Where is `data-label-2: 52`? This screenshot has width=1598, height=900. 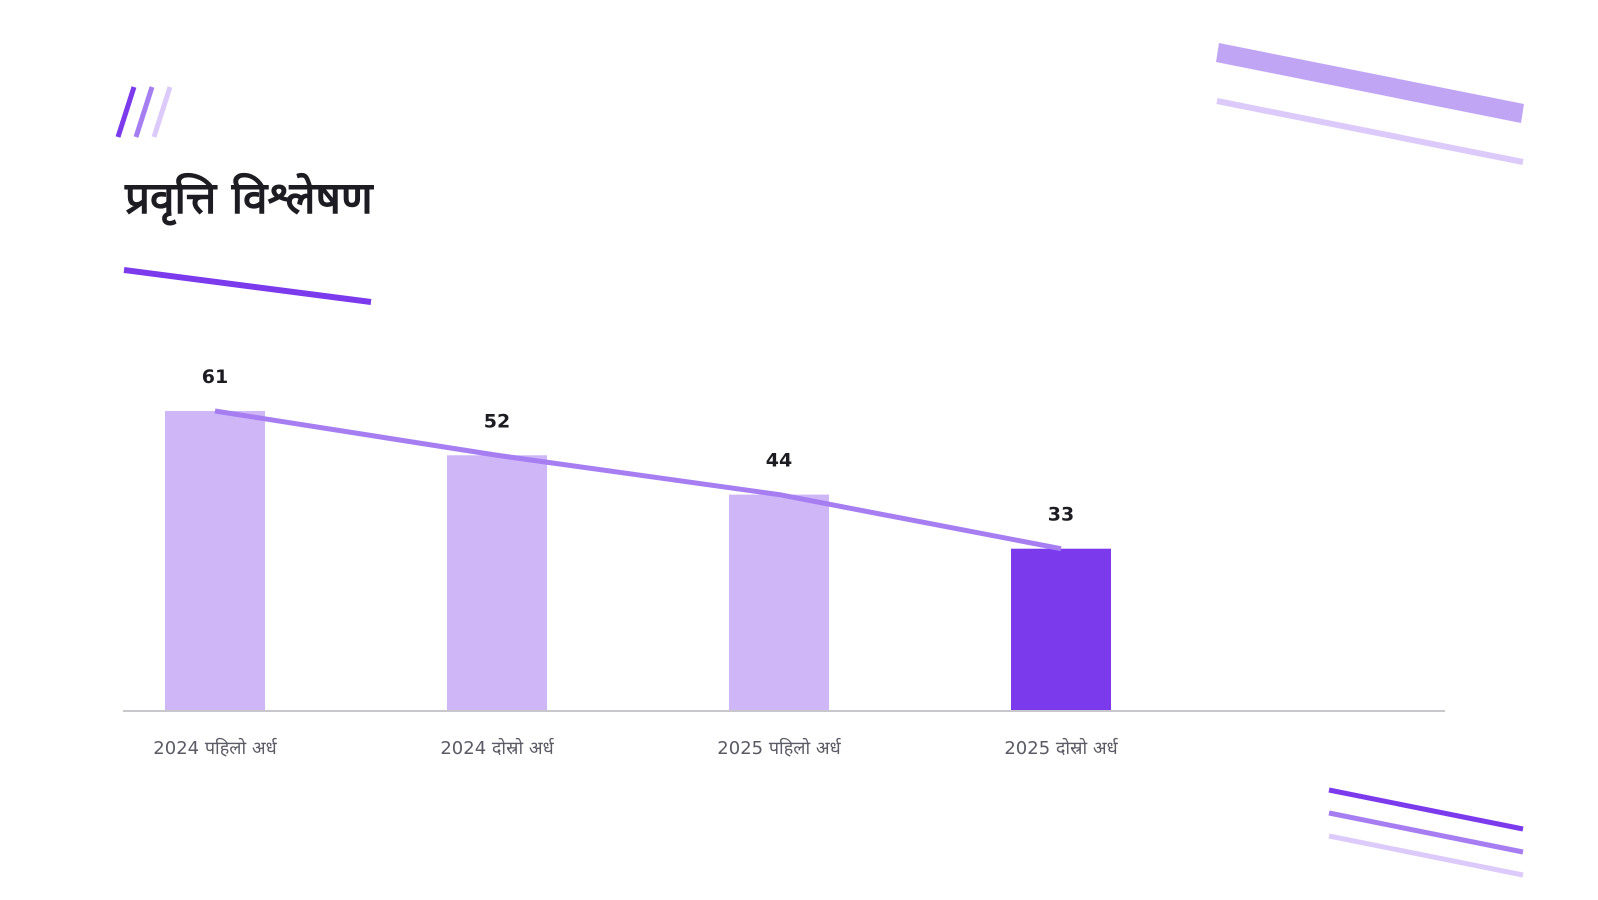
data-label-2: 52 is located at coordinates (497, 421).